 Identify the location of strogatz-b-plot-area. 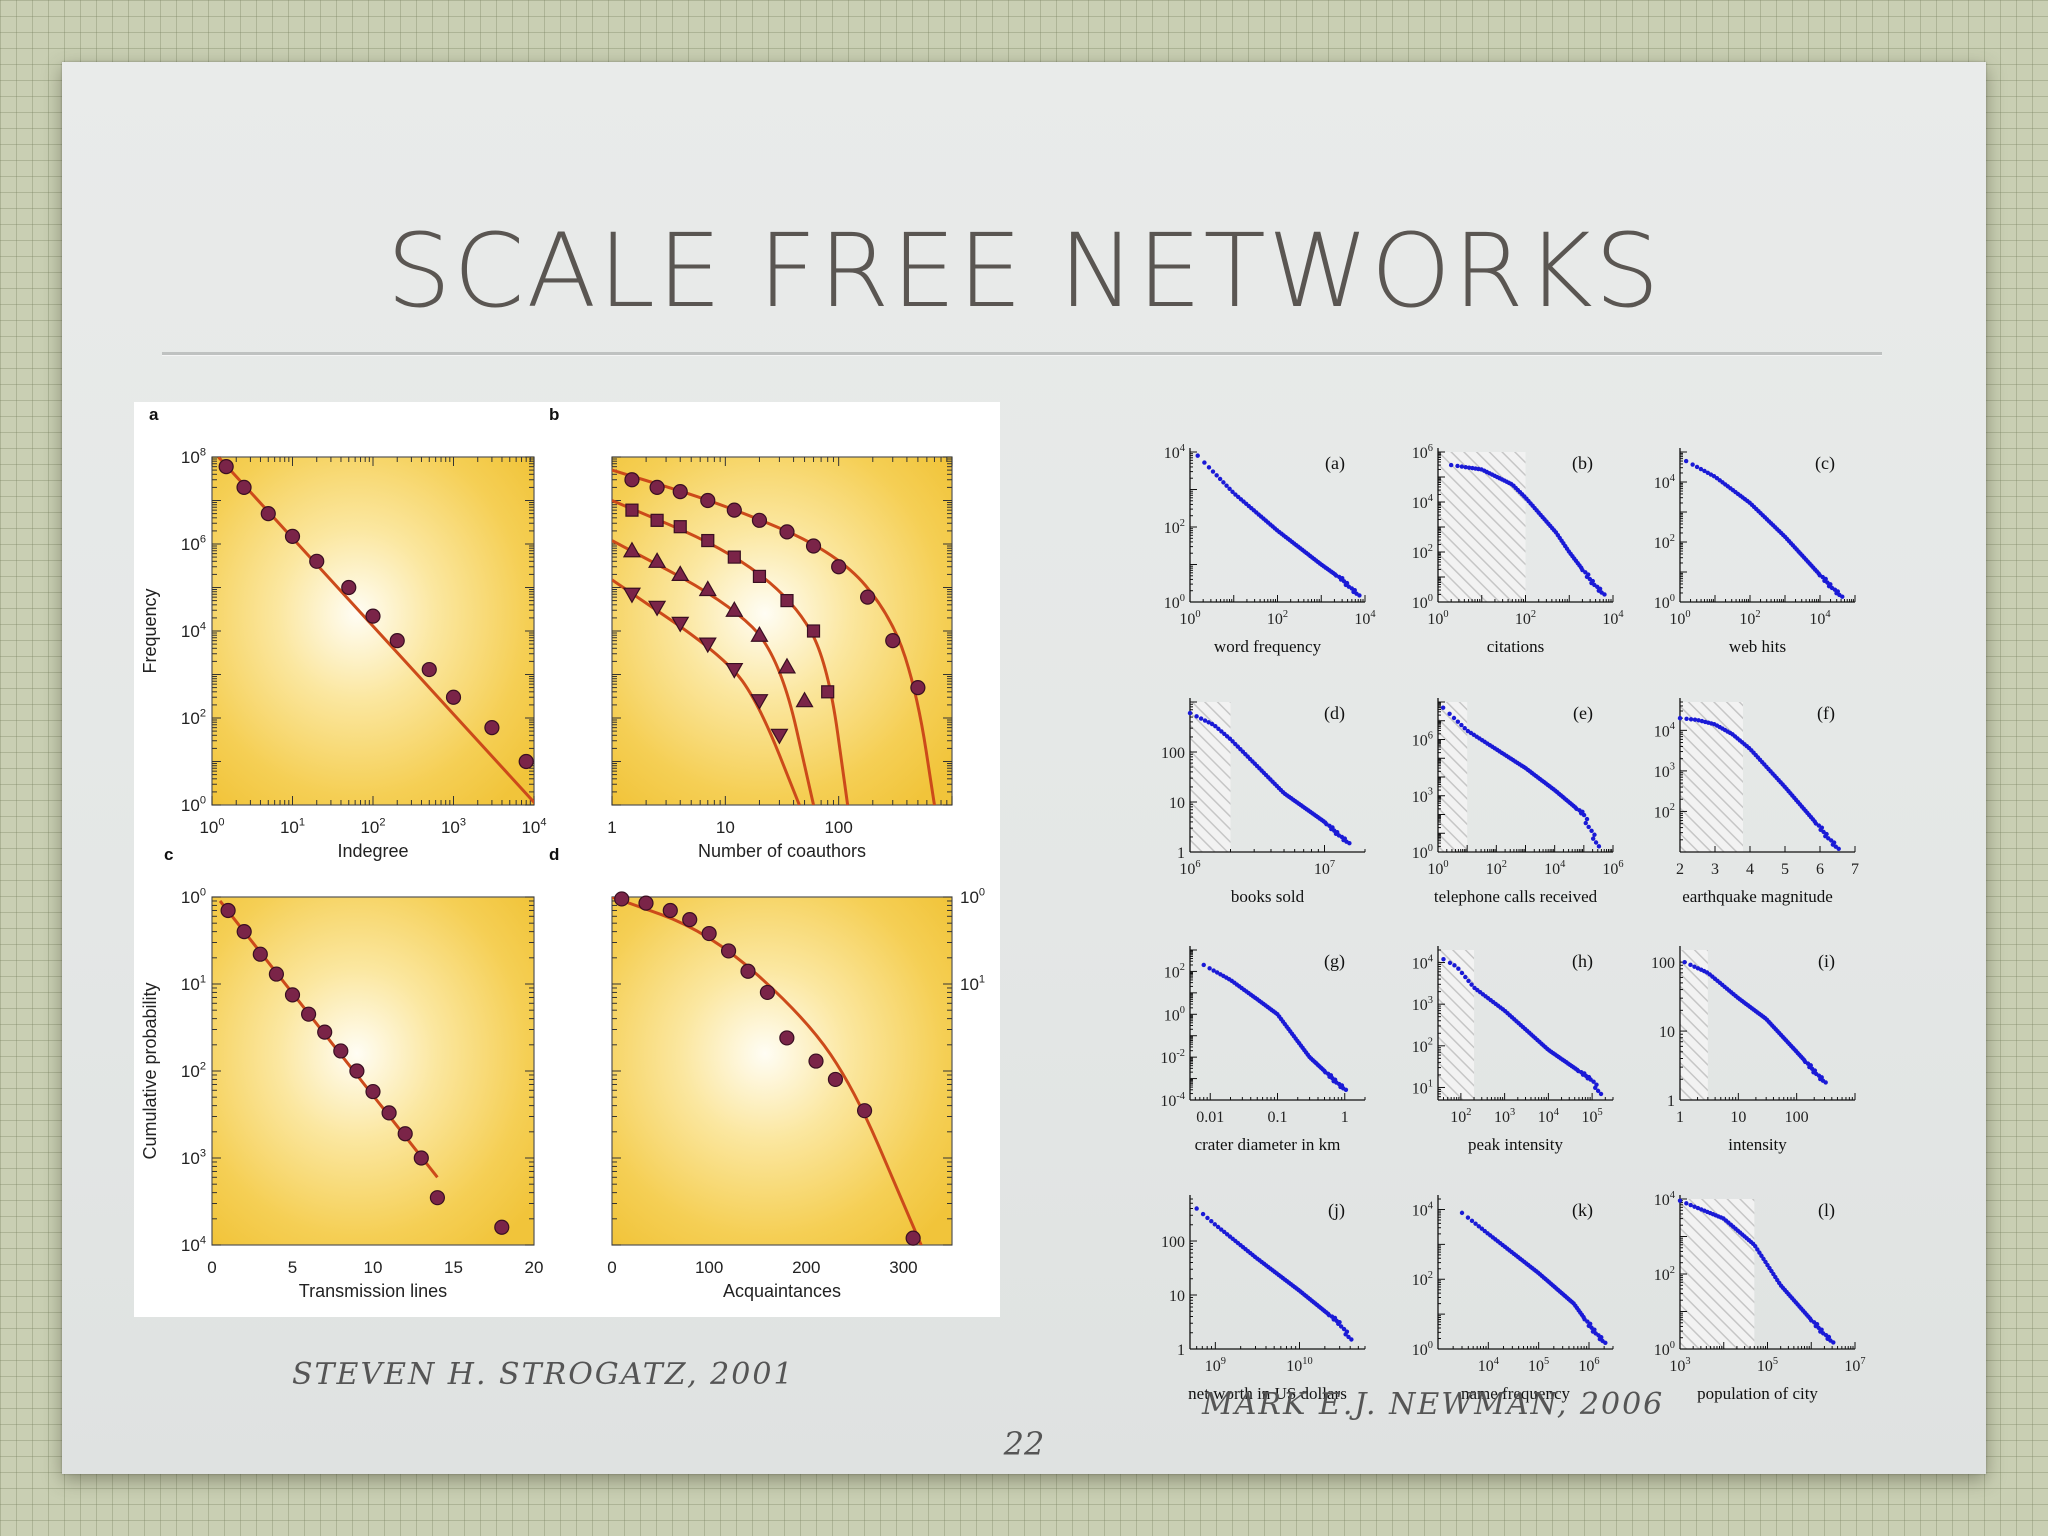
(782, 631).